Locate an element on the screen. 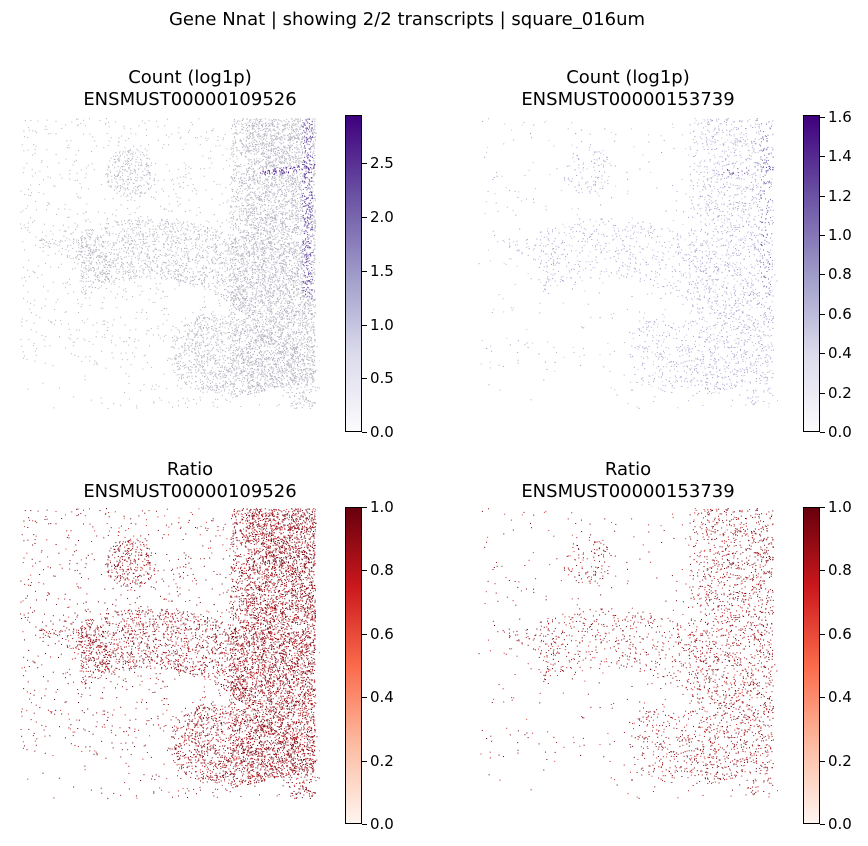 The width and height of the screenshot is (868, 846). colorbar-tick-label: 1.5 is located at coordinates (378, 271).